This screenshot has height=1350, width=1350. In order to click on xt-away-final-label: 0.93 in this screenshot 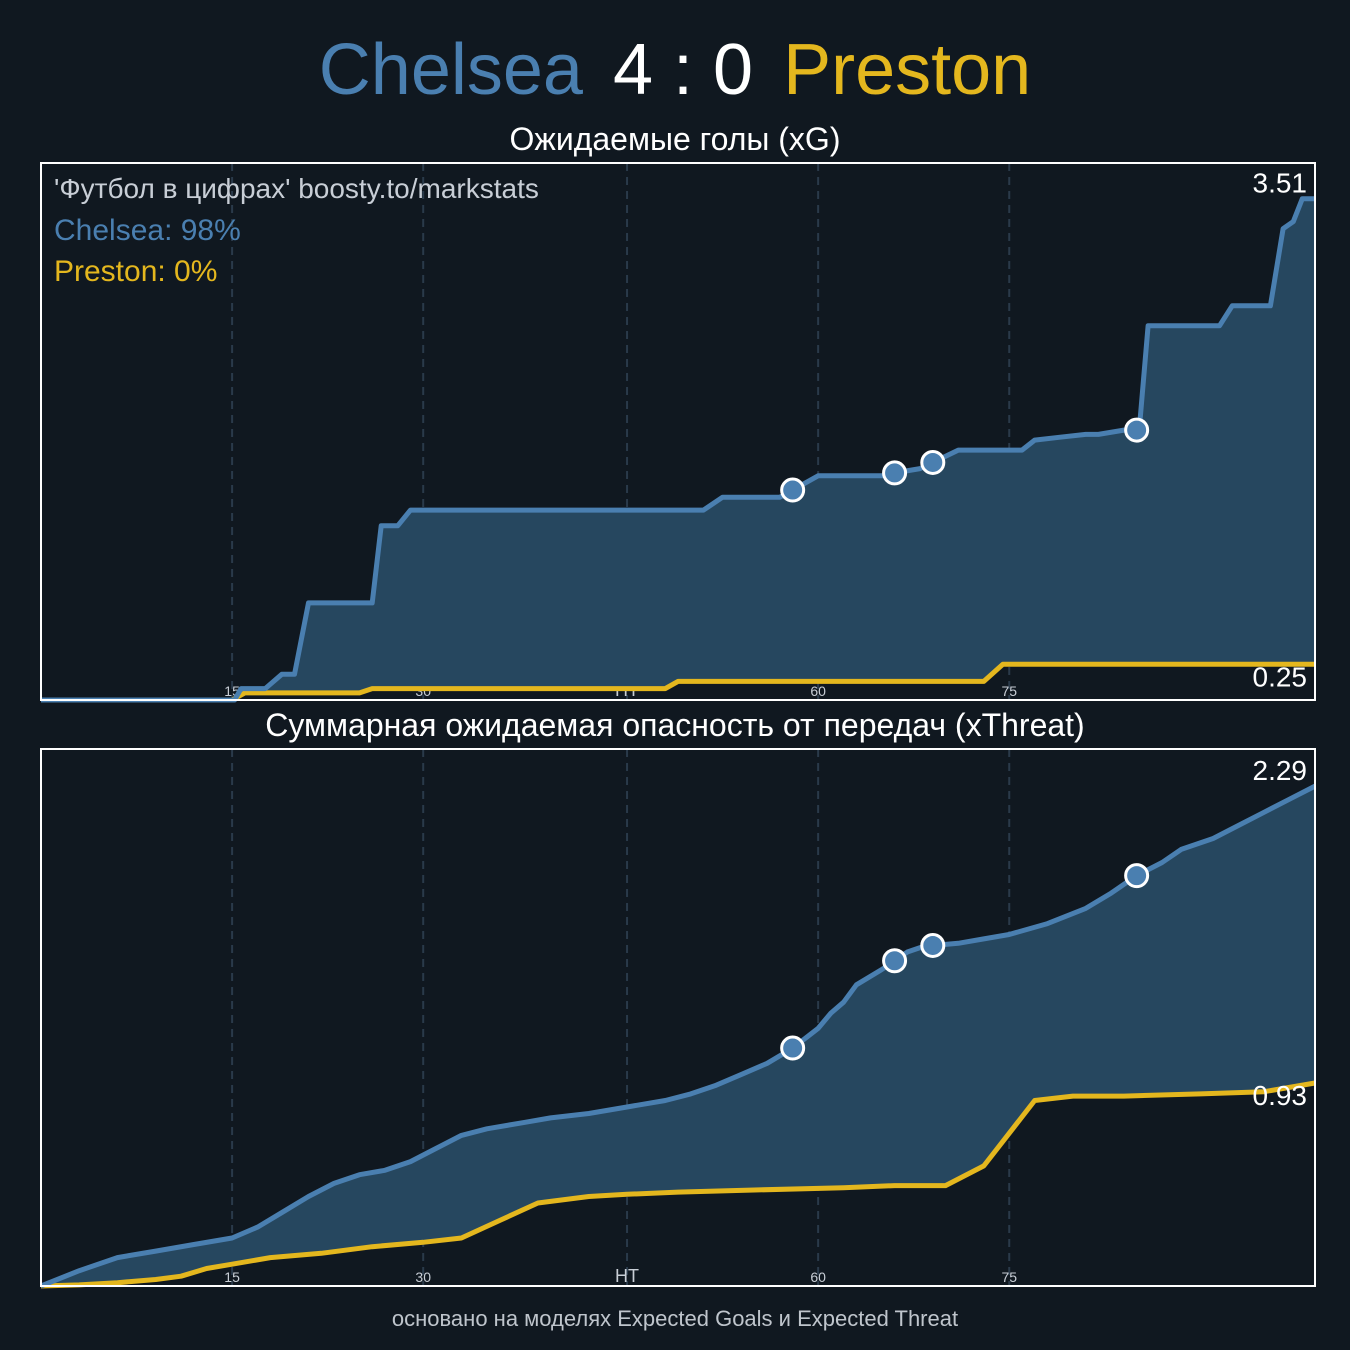, I will do `click(1280, 1095)`.